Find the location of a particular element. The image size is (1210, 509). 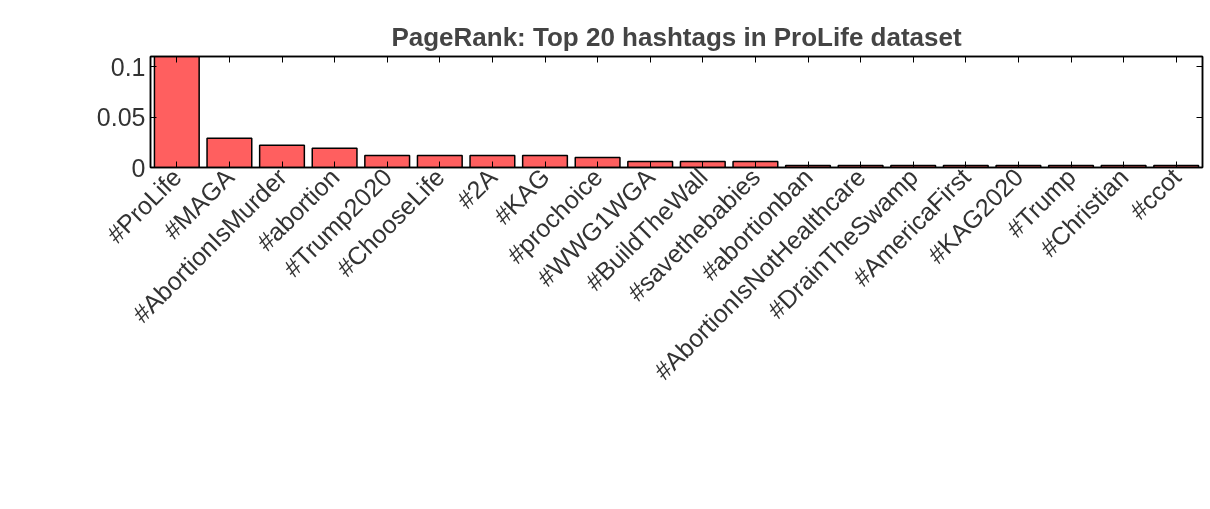

y-tick-label: 0.05 is located at coordinates (121, 117).